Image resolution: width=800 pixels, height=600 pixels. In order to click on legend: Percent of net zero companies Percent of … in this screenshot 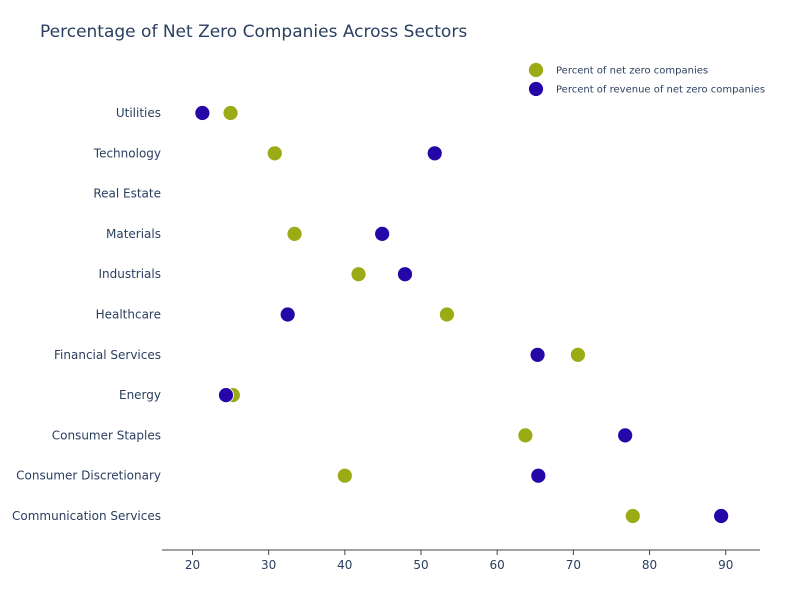, I will do `click(646, 79)`.